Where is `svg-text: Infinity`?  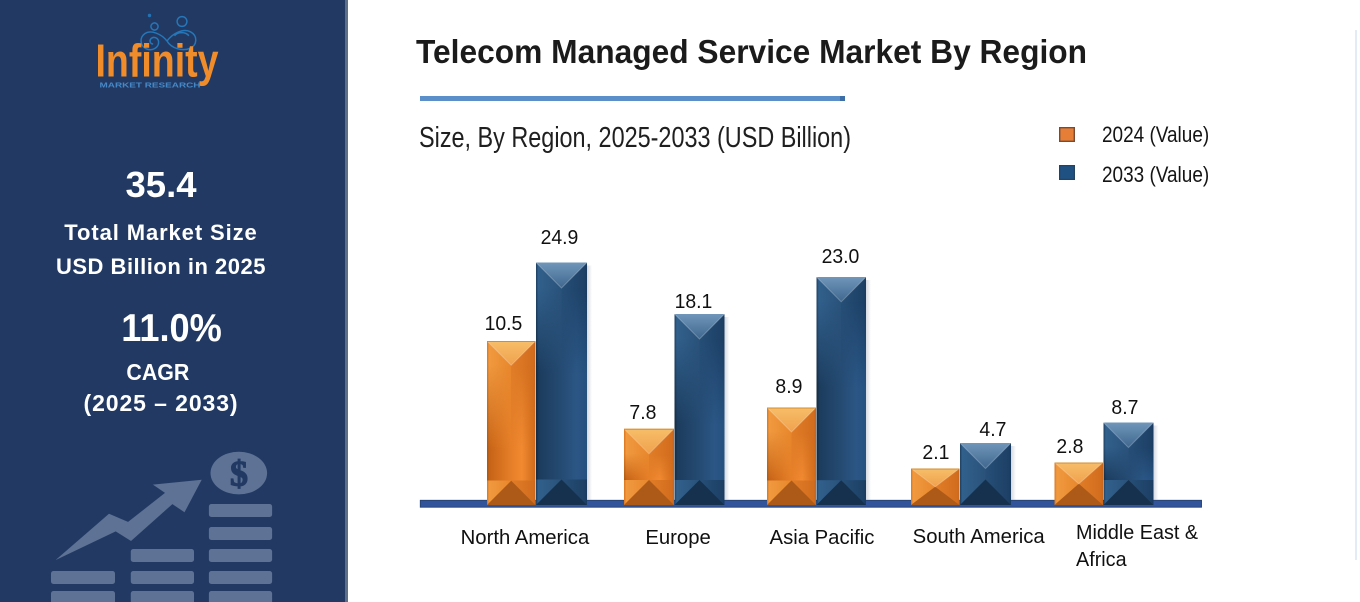
svg-text: Infinity is located at coordinates (157, 61).